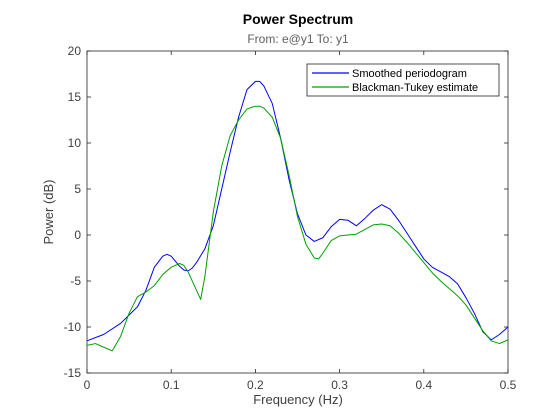 This screenshot has width=560, height=420. What do you see at coordinates (171, 385) in the screenshot?
I see `x-tick-label: 0.1` at bounding box center [171, 385].